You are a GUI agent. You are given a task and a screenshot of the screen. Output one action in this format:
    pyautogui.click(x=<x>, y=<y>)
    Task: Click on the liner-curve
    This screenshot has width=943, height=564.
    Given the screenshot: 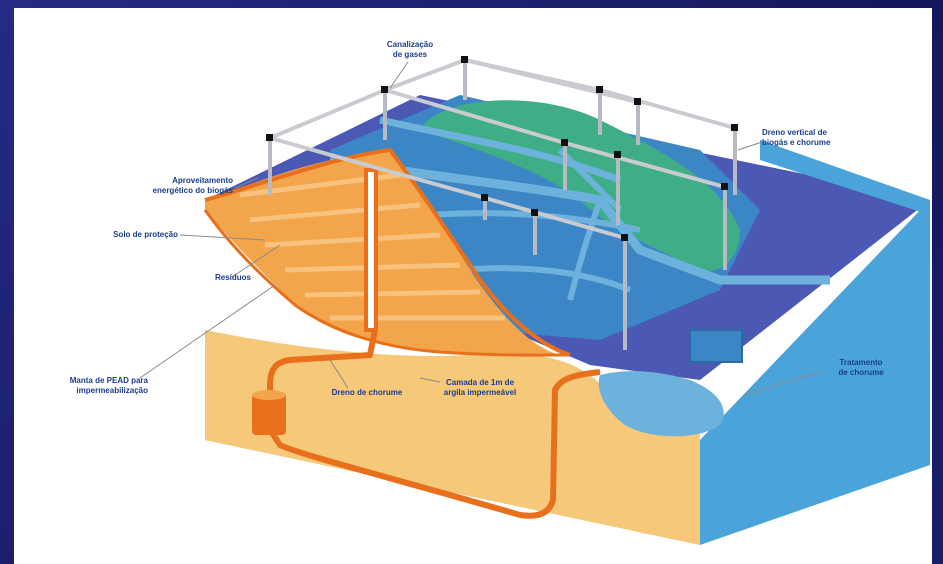 What is the action you would take?
    pyautogui.click(x=387, y=283)
    